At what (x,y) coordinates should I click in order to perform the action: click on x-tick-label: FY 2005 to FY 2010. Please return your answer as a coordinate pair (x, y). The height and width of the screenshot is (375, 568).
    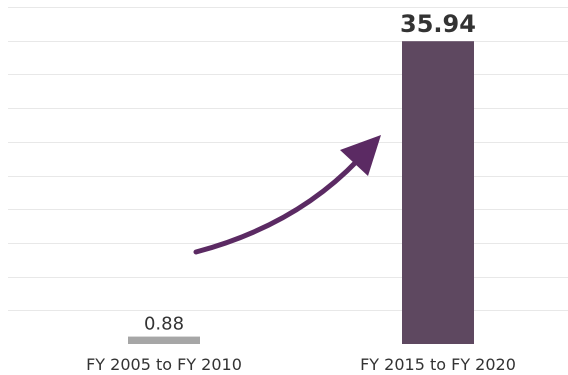
    Looking at the image, I should click on (164, 364).